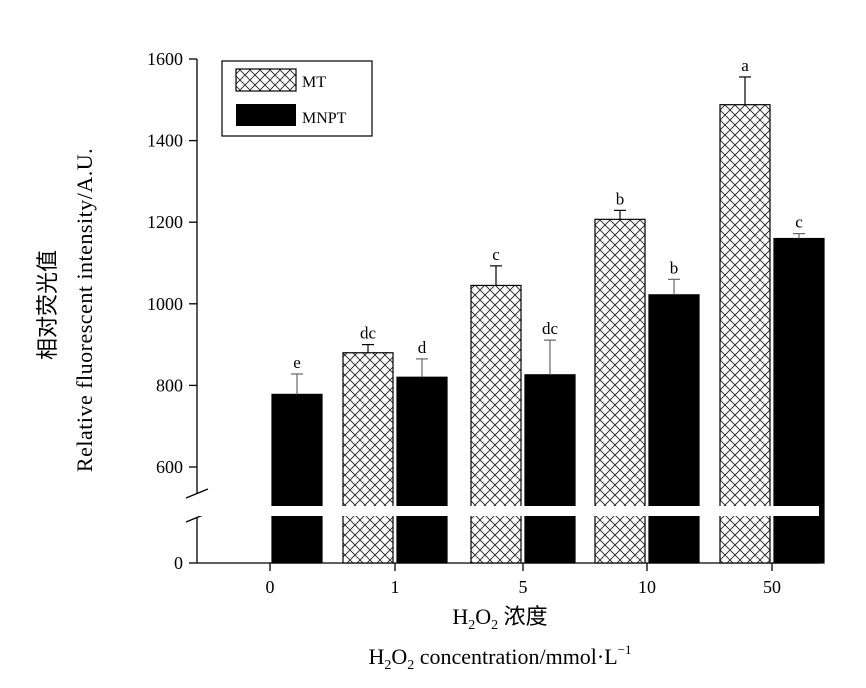 The image size is (866, 688). Describe the element at coordinates (297, 362) in the screenshot. I see `significance-label: e` at that location.